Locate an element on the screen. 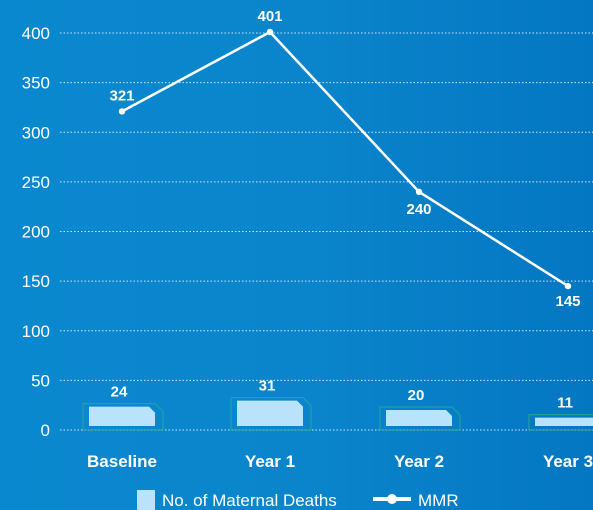 Image resolution: width=593 pixels, height=510 pixels. legend: No. of Maternal Deaths MMR is located at coordinates (298, 500).